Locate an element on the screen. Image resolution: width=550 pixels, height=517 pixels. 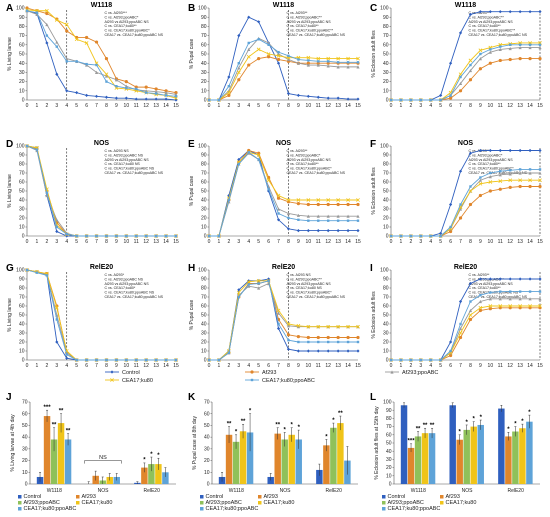
x-tick-label: 5 is located at coordinates (258, 366).